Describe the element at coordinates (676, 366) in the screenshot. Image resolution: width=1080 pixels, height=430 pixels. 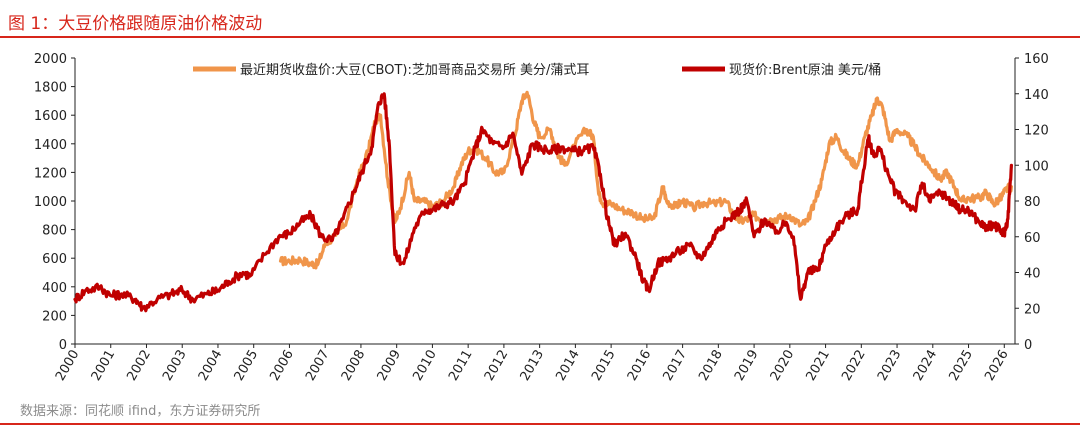
I see `x-tick-label: 2017` at that location.